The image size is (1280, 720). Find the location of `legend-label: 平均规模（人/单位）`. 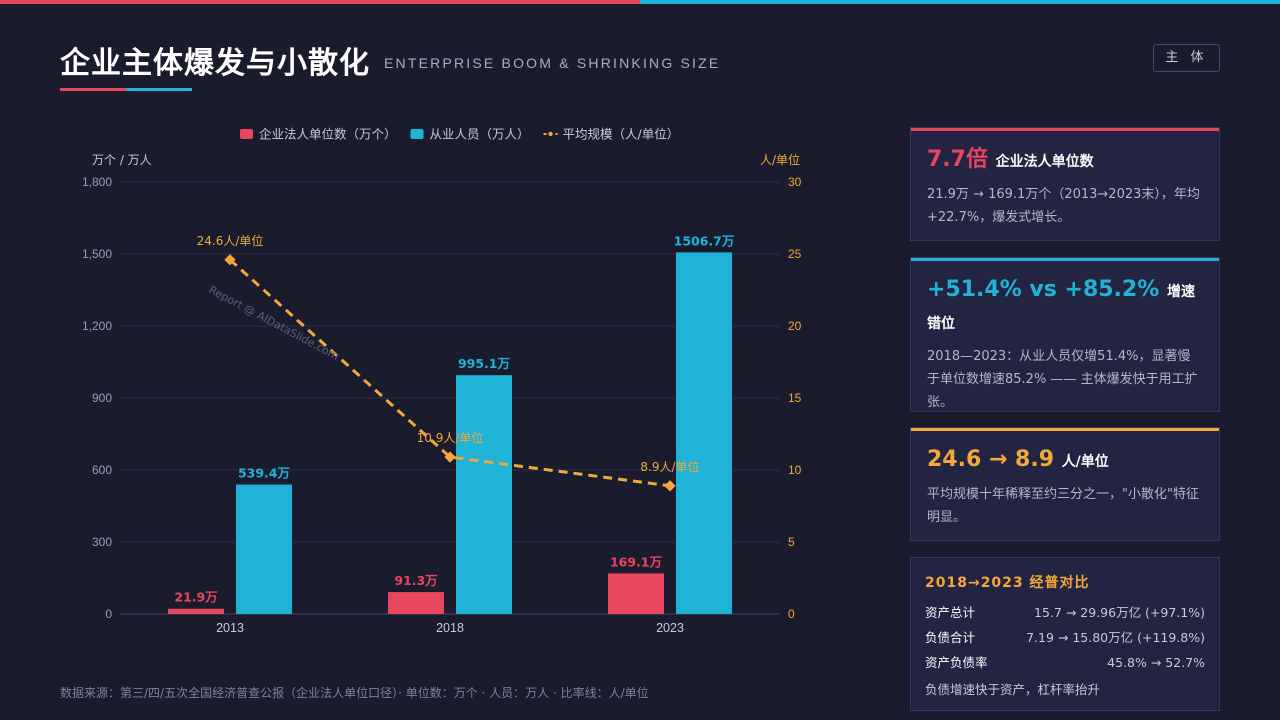

legend-label: 平均规模（人/单位） is located at coordinates (621, 134).